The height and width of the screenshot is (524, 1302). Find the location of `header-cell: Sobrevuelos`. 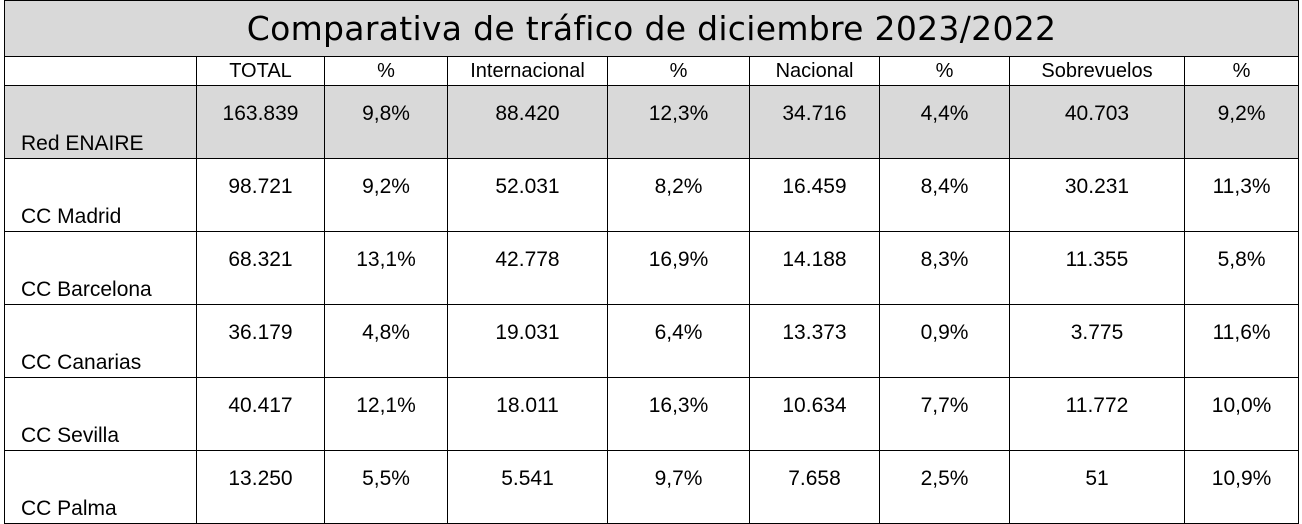

header-cell: Sobrevuelos is located at coordinates (1097, 71).